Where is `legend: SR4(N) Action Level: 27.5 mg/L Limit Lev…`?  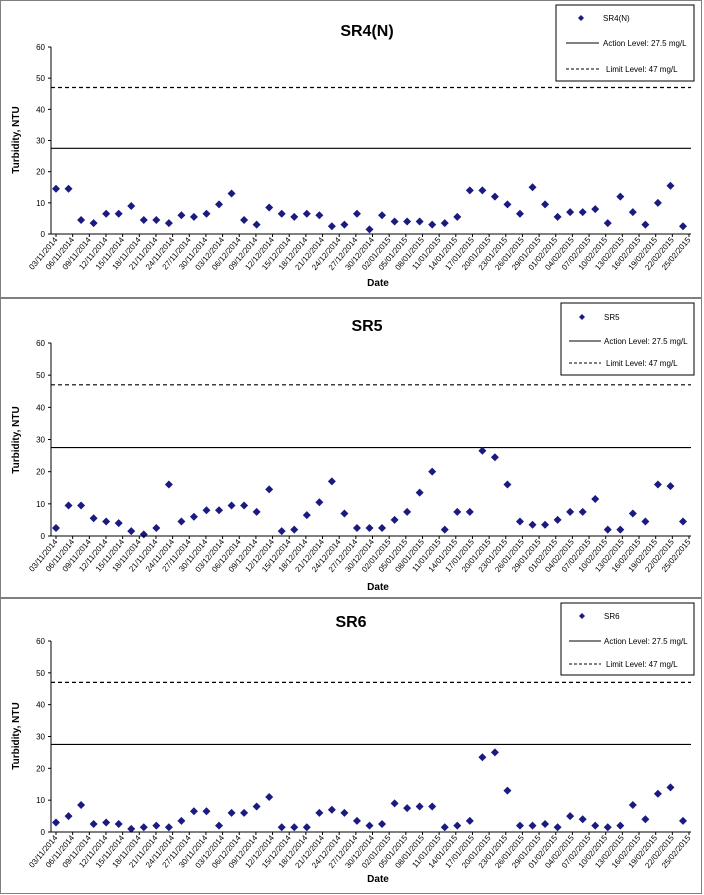
legend: SR4(N) Action Level: 27.5 mg/L Limit Lev… is located at coordinates (625, 43).